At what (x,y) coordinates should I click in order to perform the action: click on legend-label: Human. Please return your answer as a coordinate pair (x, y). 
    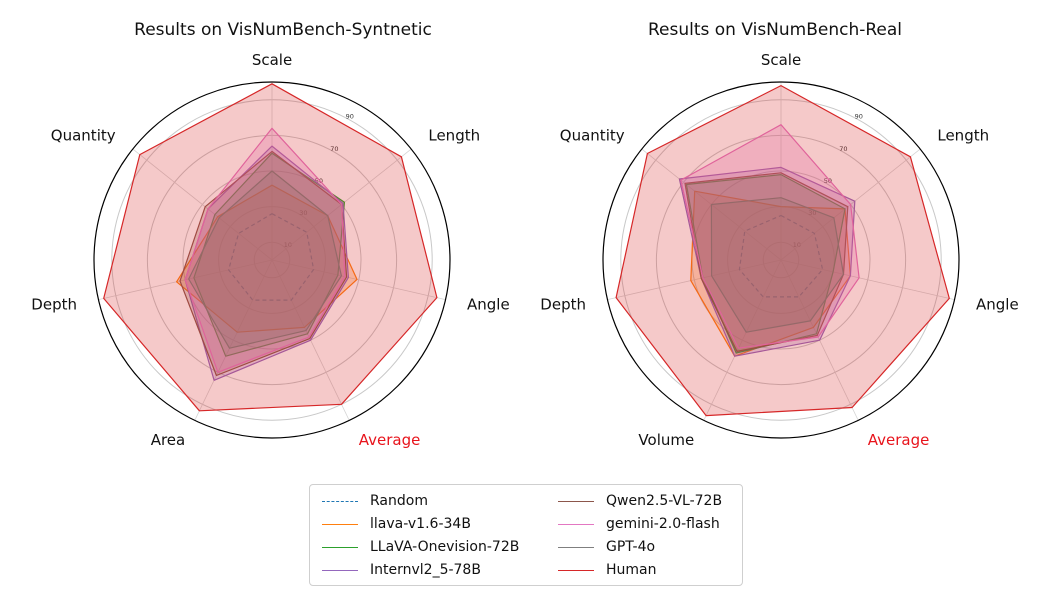
    Looking at the image, I should click on (631, 570).